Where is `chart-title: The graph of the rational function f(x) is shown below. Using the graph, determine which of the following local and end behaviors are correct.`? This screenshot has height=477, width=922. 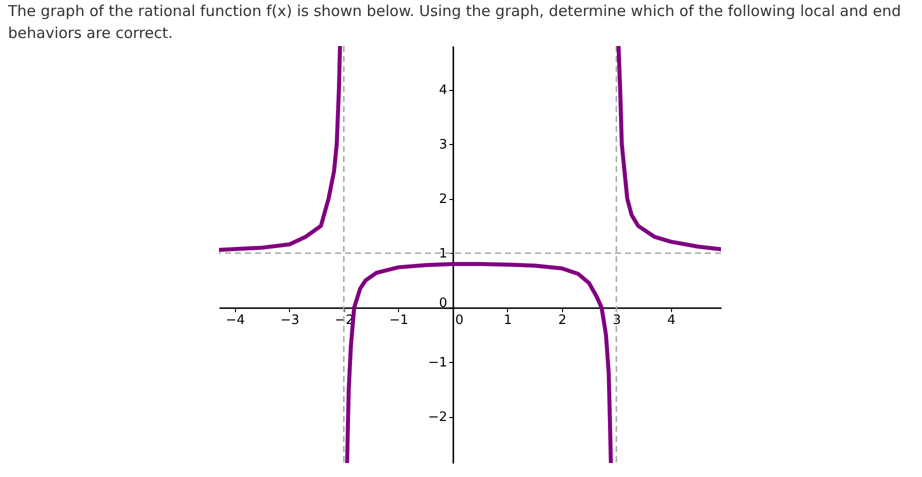 chart-title: The graph of the rational function f(x) is shown below. Using the graph, determine which of the following local and end behaviors are correct. is located at coordinates (455, 22).